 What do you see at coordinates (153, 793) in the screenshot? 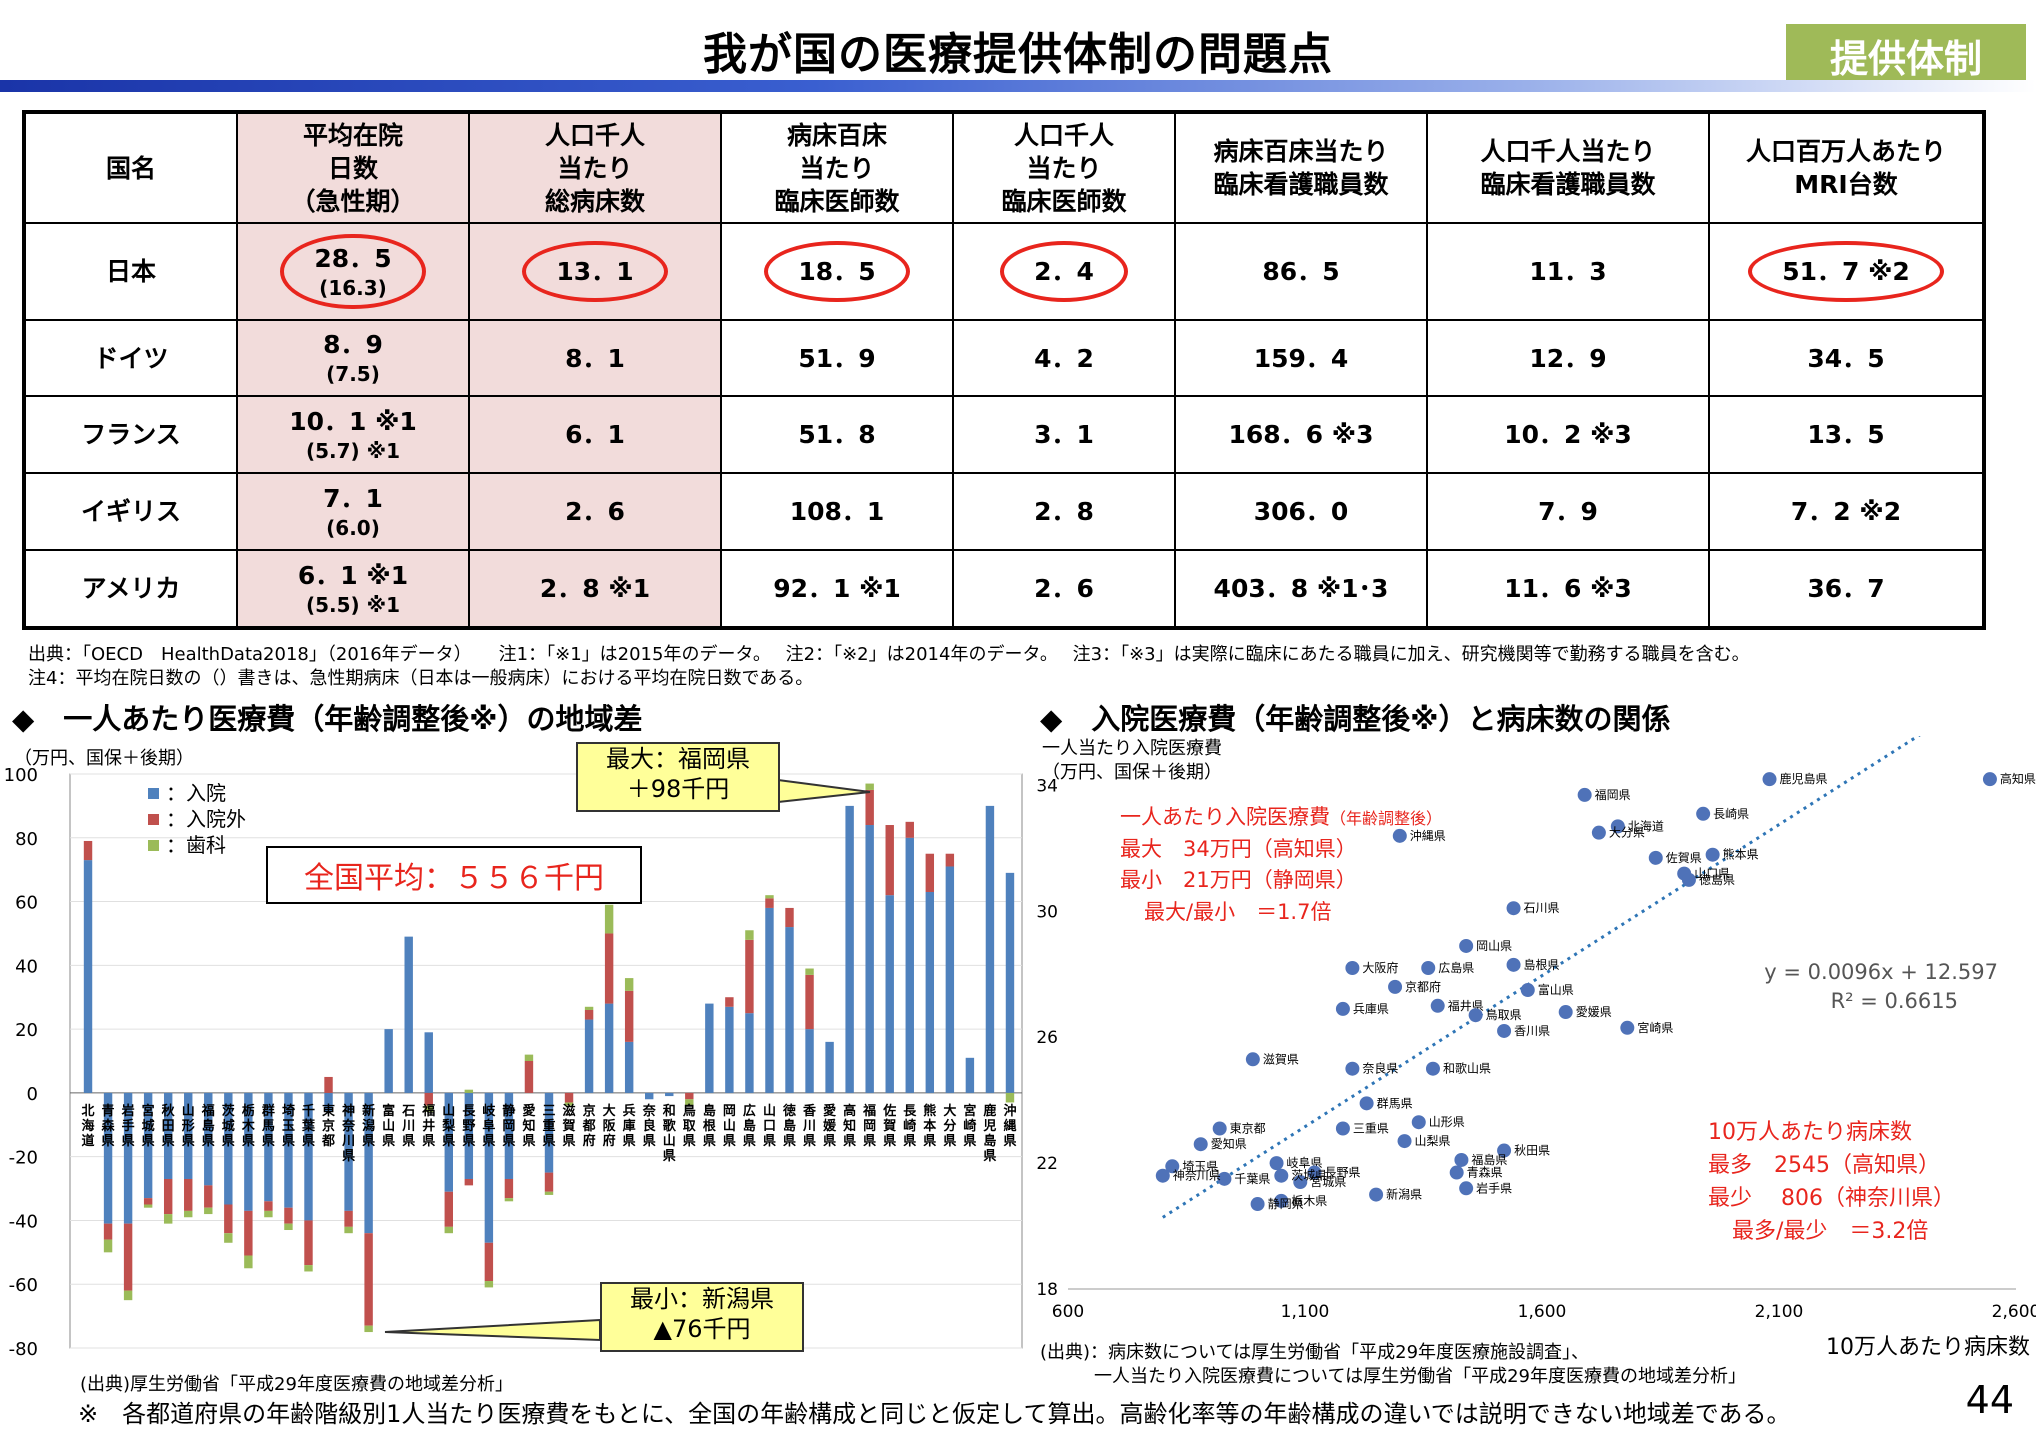
I see `legend-swatch` at bounding box center [153, 793].